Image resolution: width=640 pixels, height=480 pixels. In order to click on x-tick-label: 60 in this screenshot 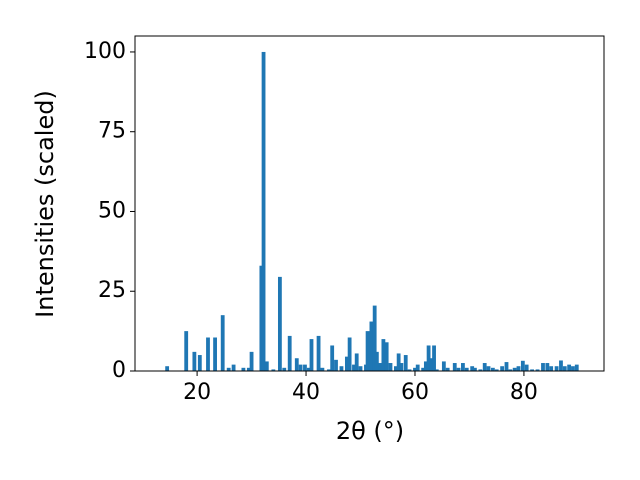, I will do `click(415, 392)`.